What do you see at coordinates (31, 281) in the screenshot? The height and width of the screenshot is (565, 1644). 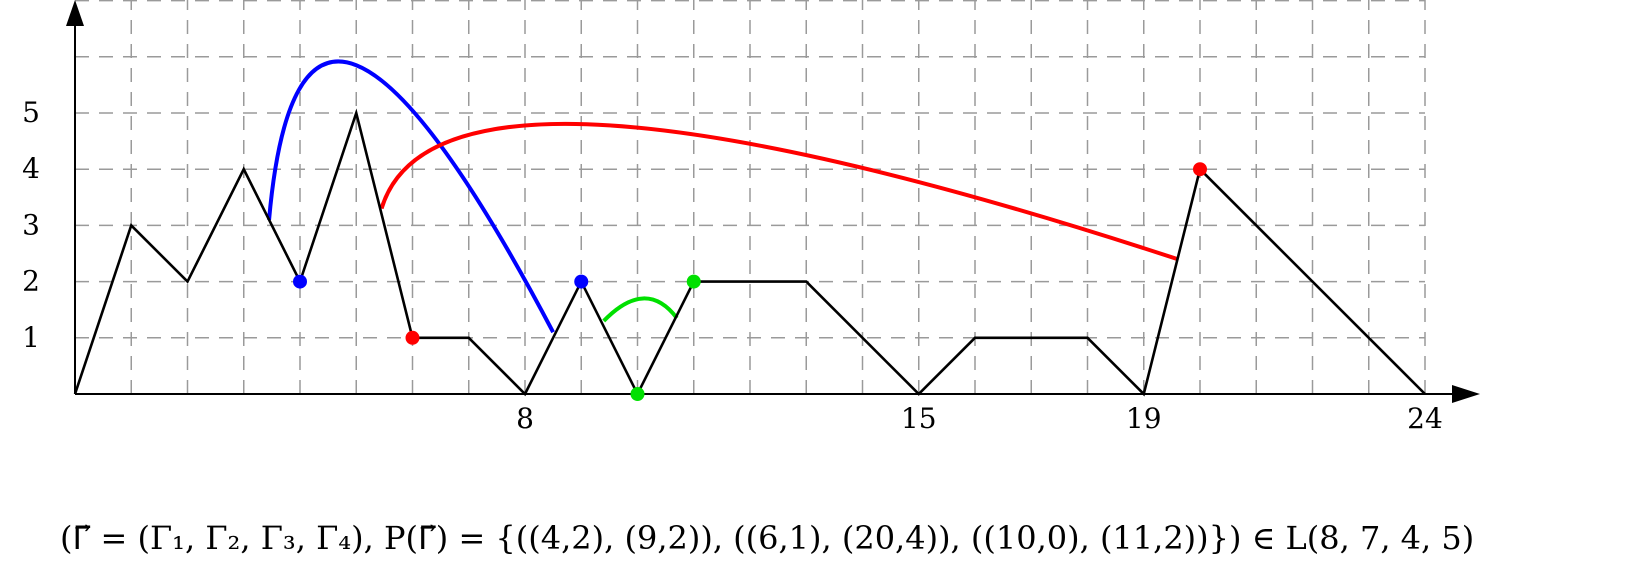 I see `y-tick-label: 2` at bounding box center [31, 281].